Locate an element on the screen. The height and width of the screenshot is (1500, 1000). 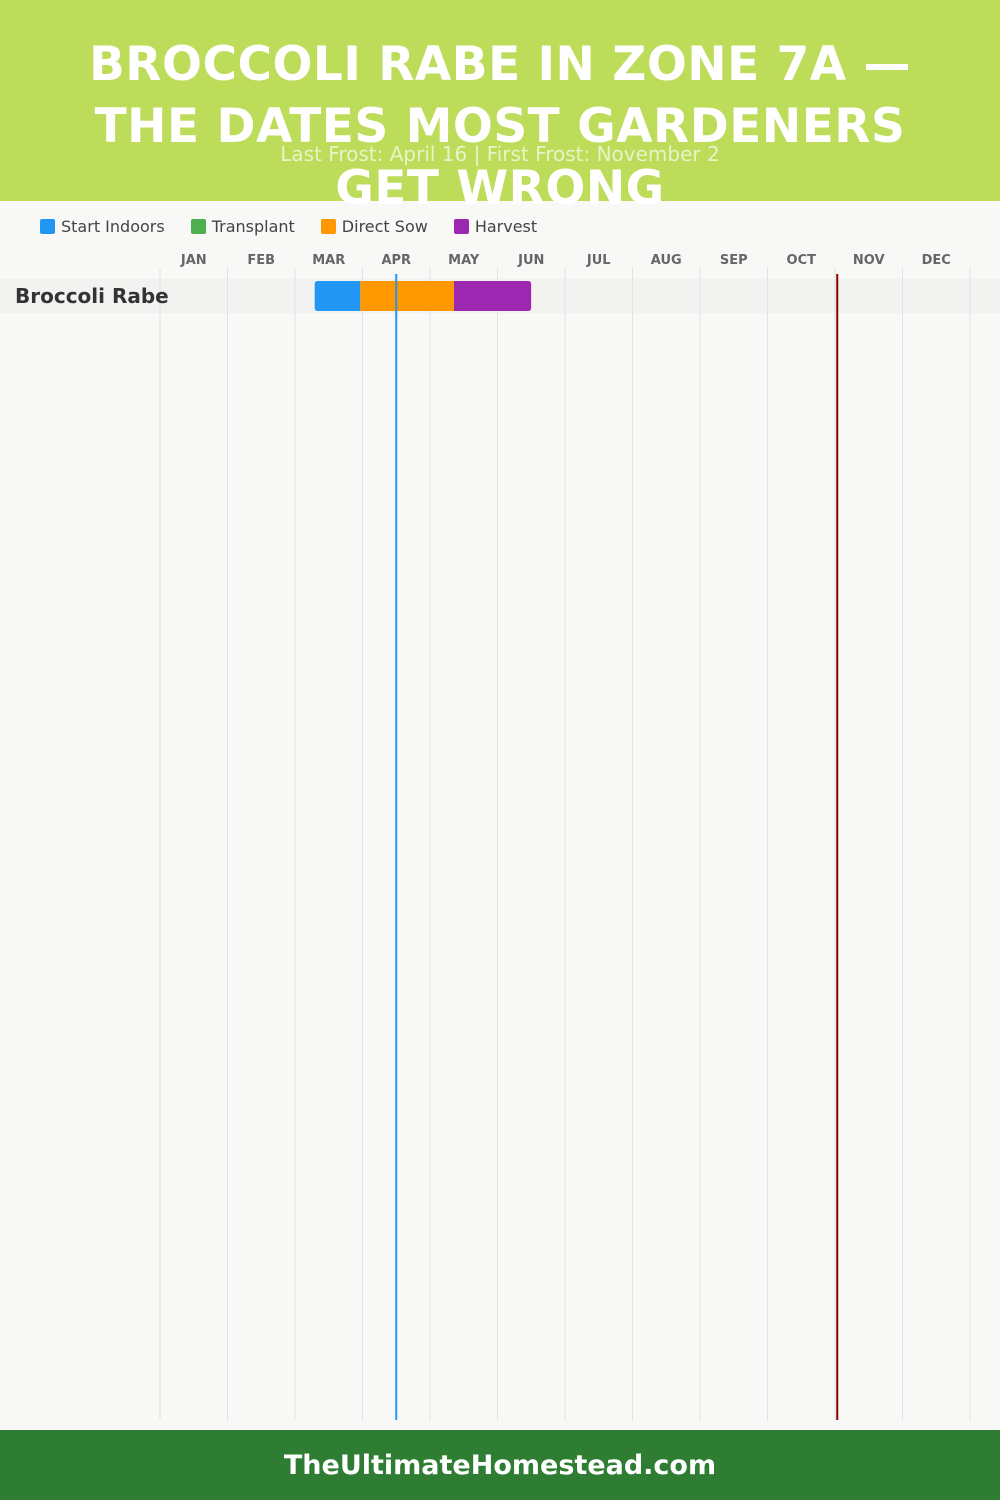
month-label: APR is located at coordinates (396, 260).